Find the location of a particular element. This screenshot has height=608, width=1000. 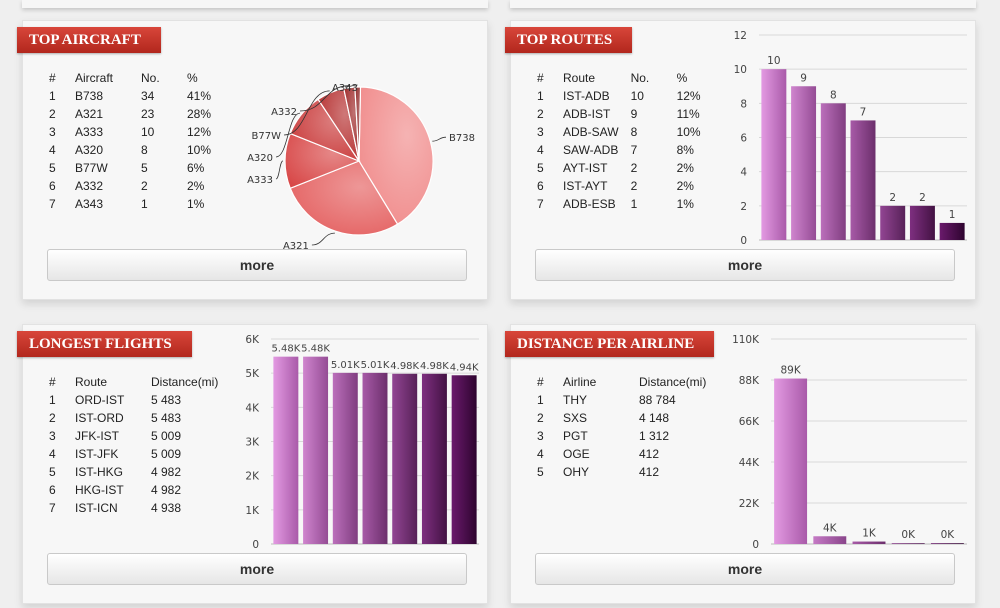

table-cell: A321 is located at coordinates (89, 114).